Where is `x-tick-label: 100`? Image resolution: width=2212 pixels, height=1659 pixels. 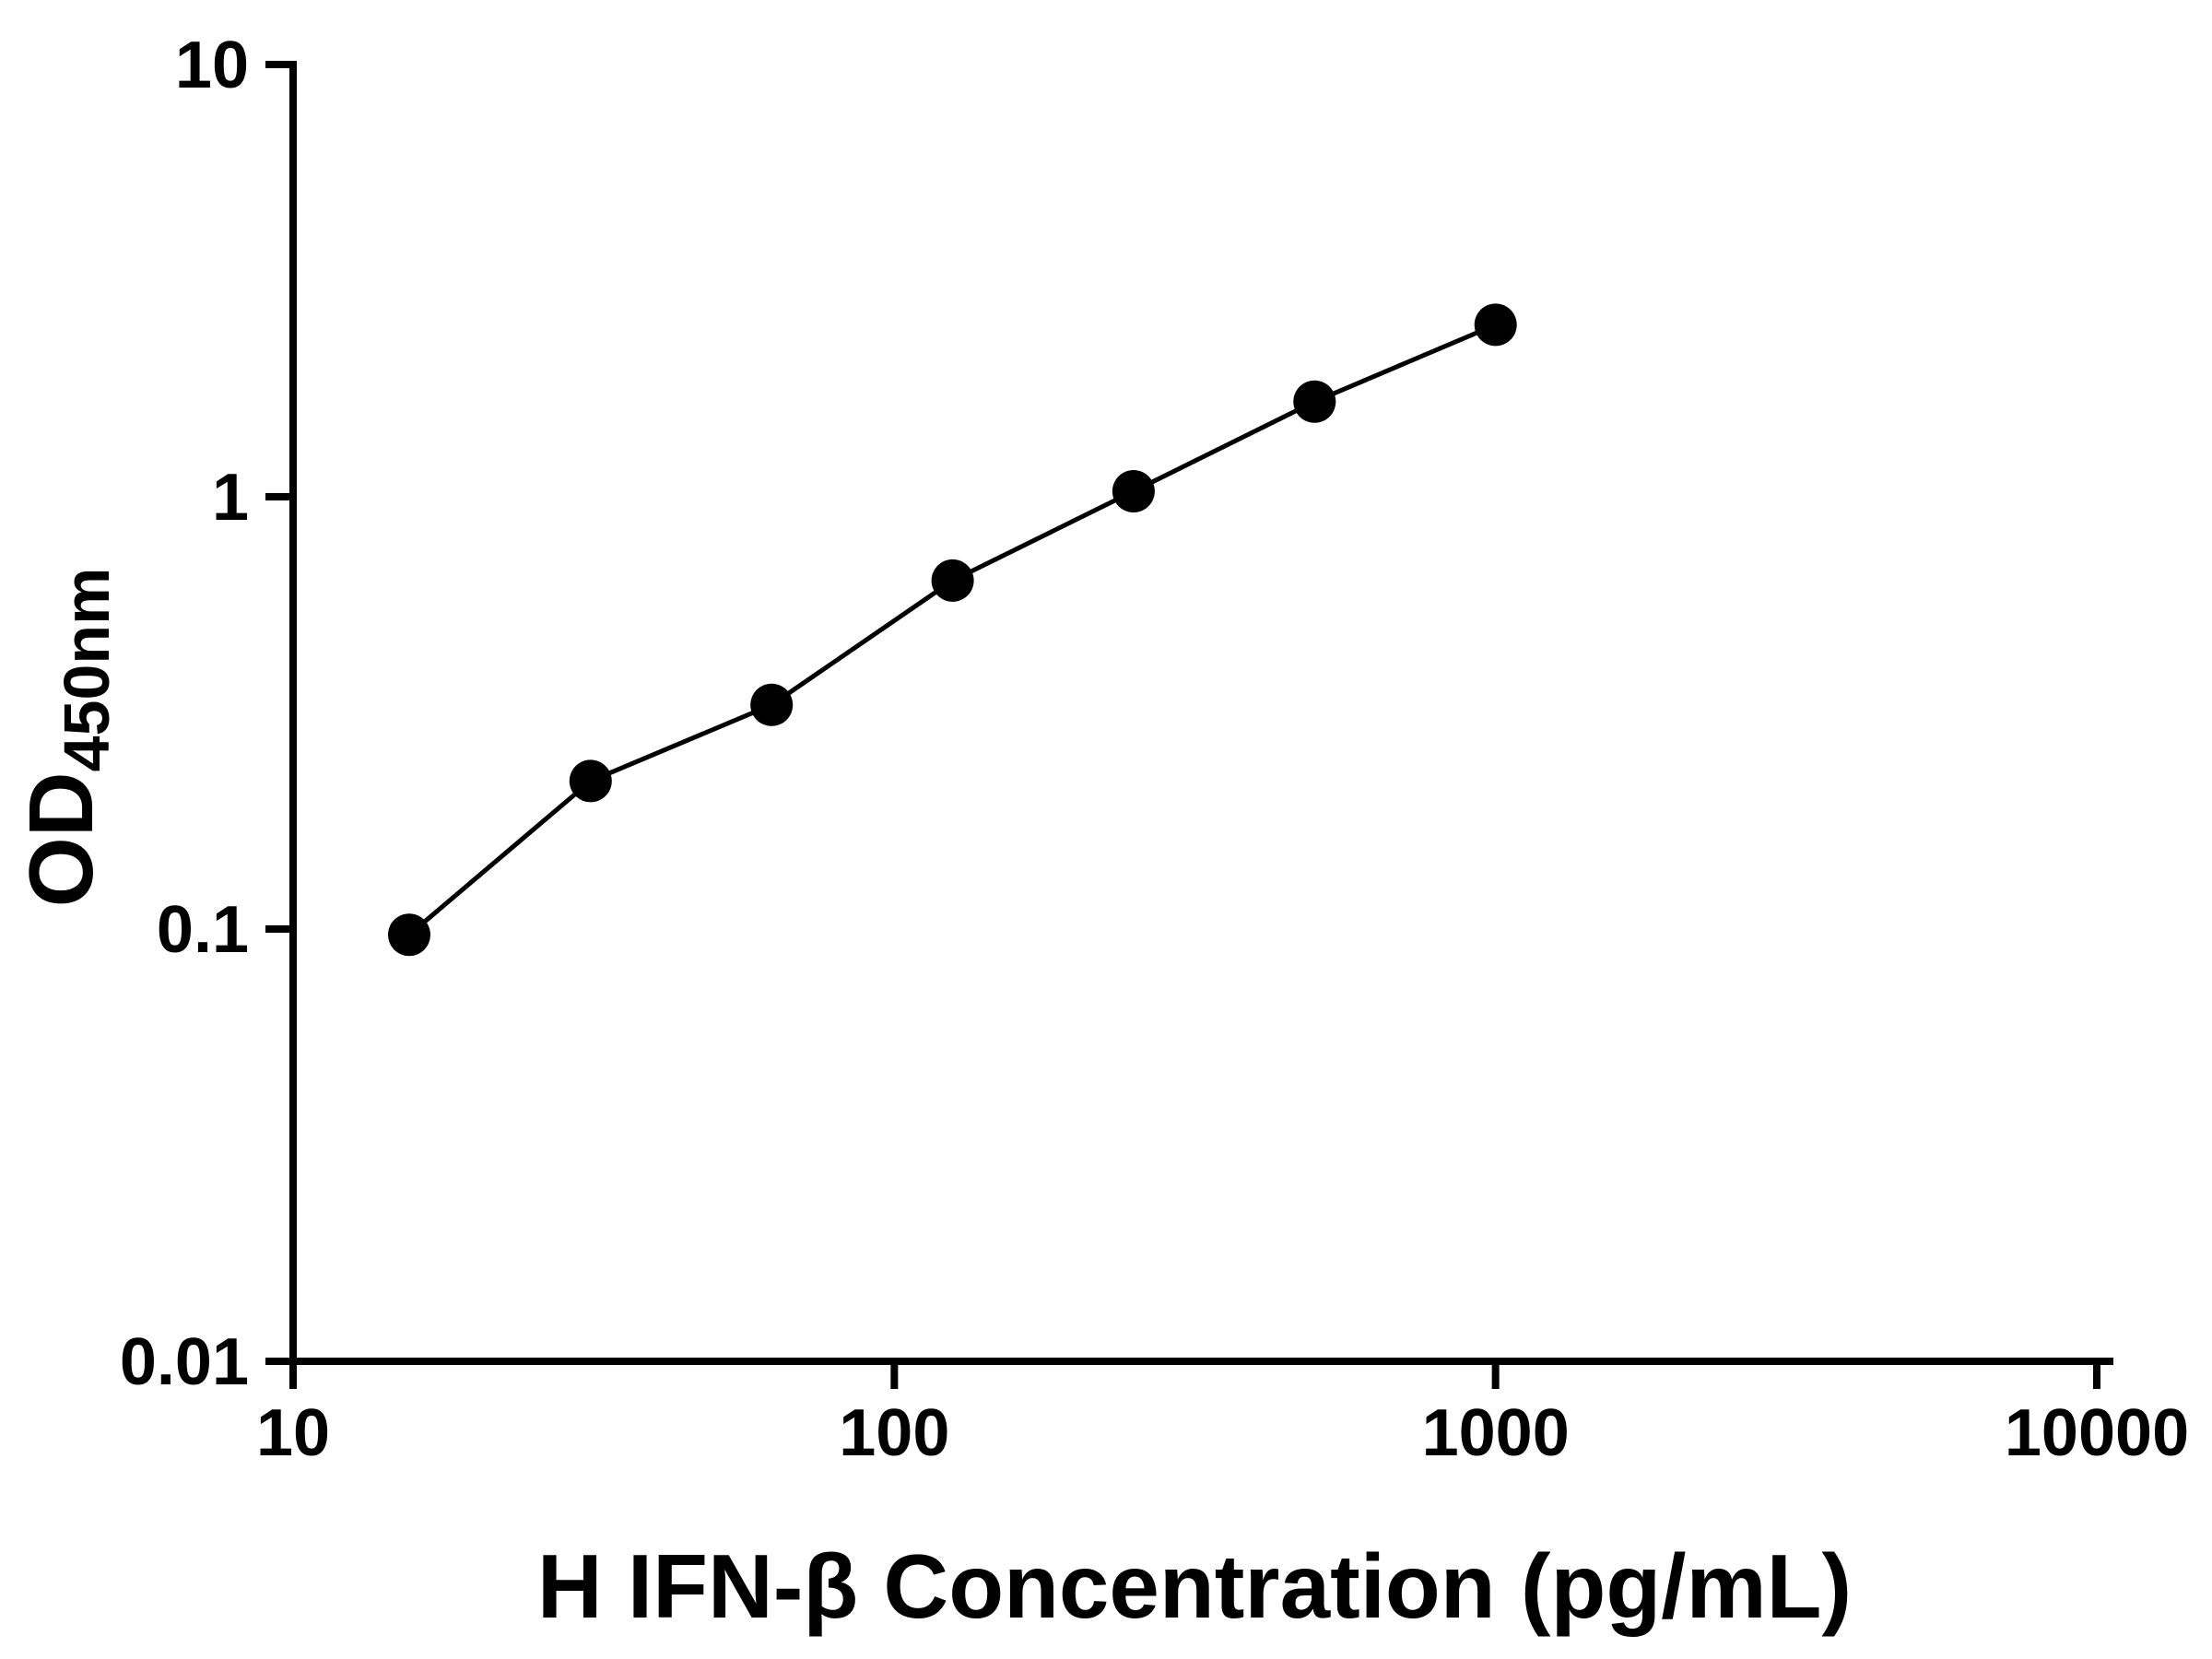 x-tick-label: 100 is located at coordinates (894, 1433).